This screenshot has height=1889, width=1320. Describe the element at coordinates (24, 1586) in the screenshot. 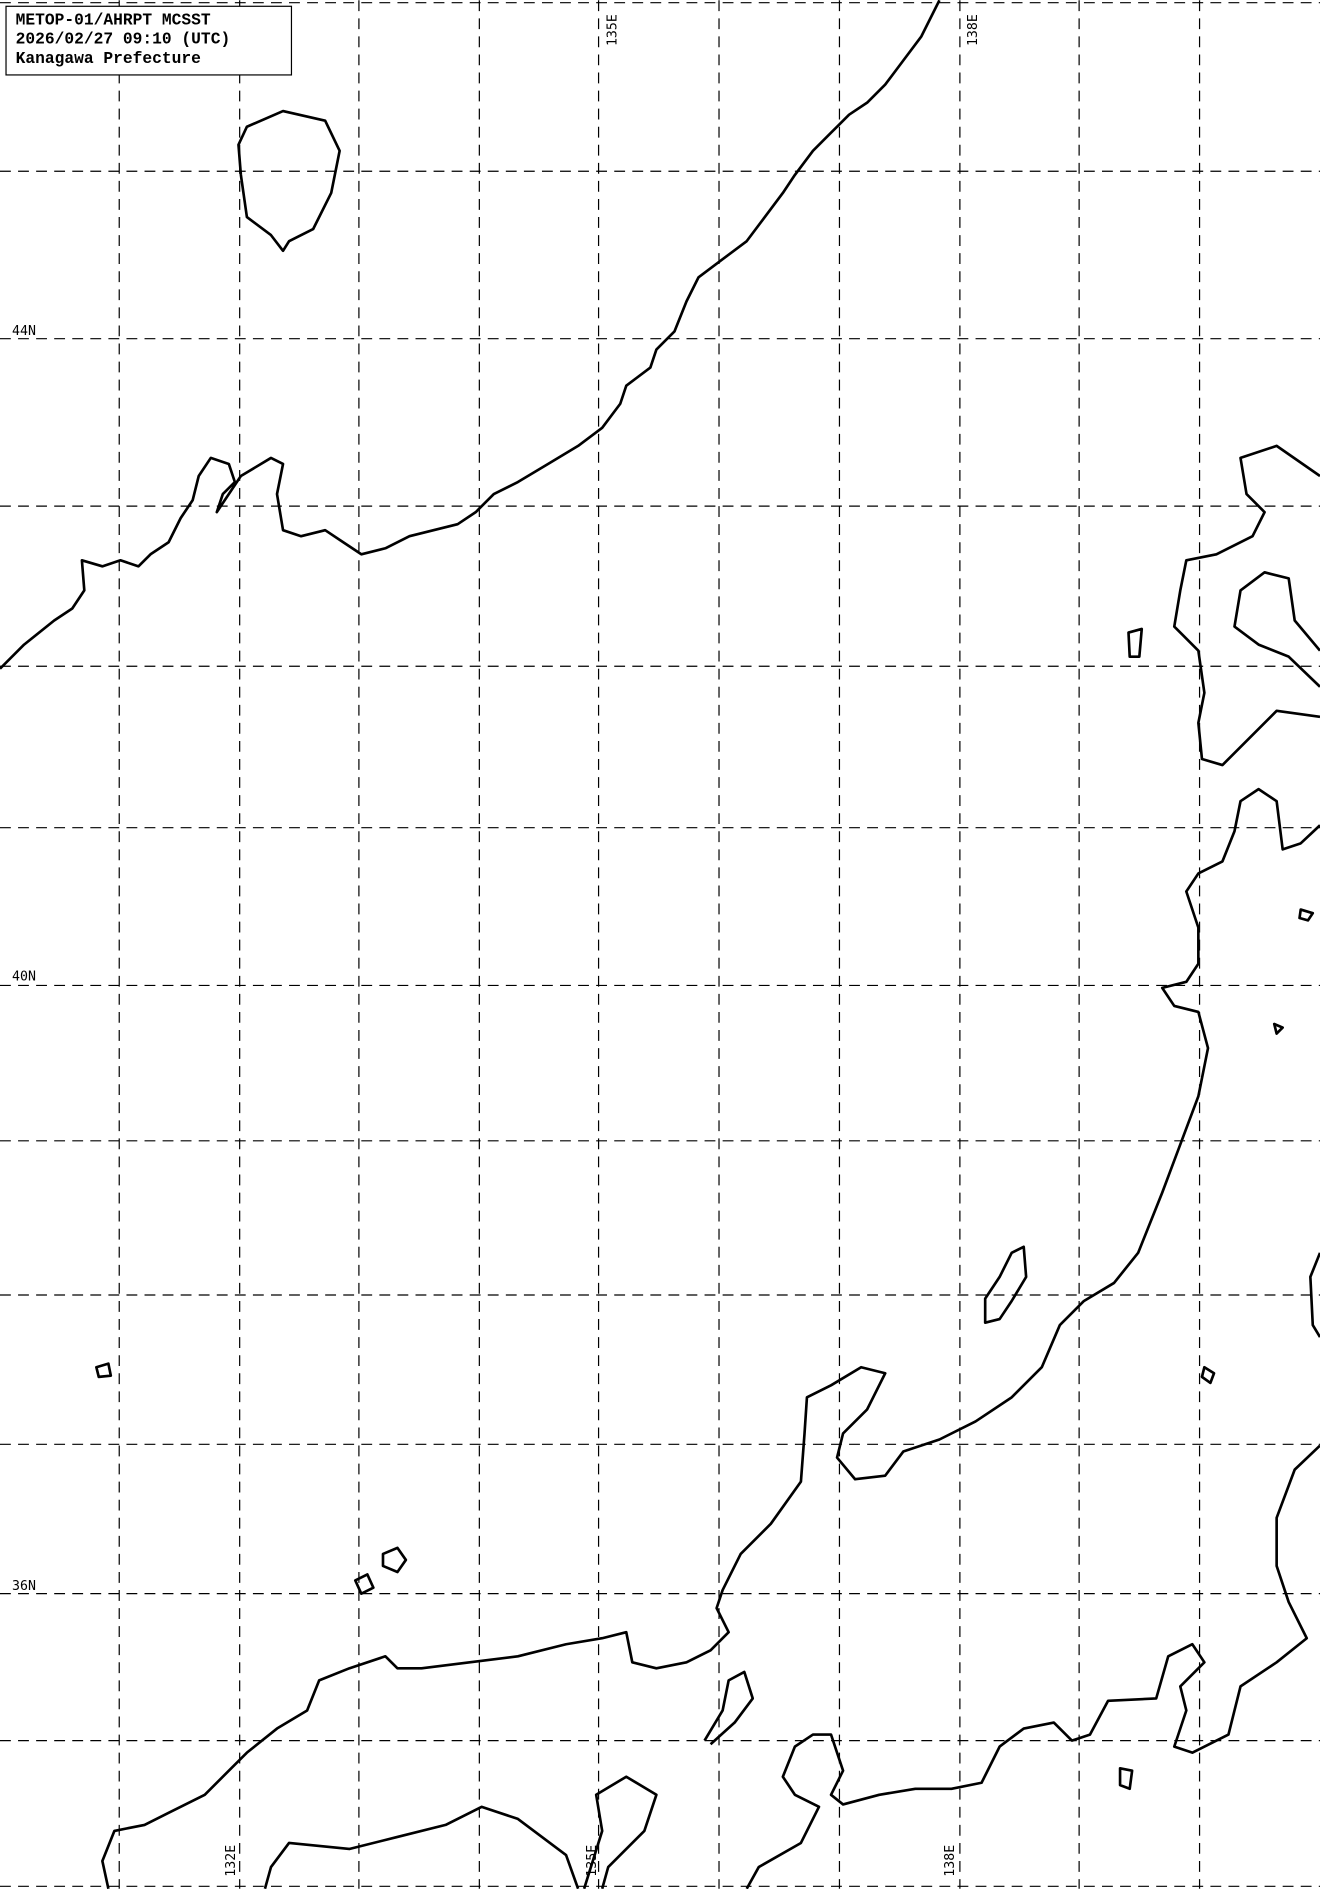

I see `lat-label-36n: 36N` at that location.